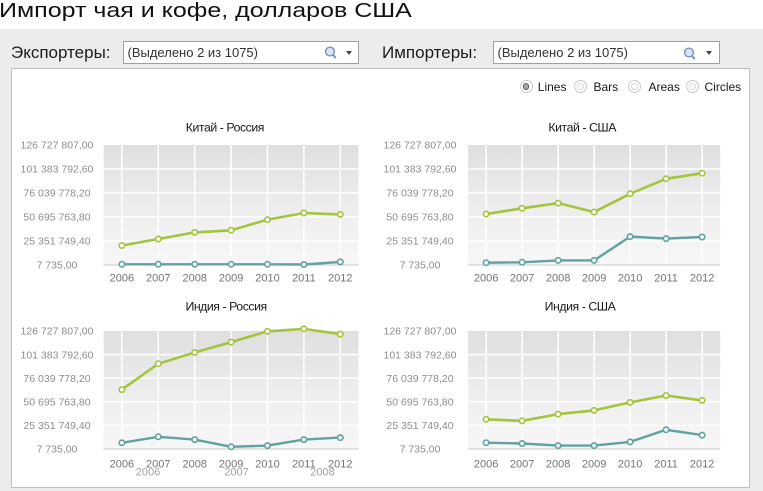  Describe the element at coordinates (581, 306) in the screenshot. I see `svg-text: Индия - США` at that location.